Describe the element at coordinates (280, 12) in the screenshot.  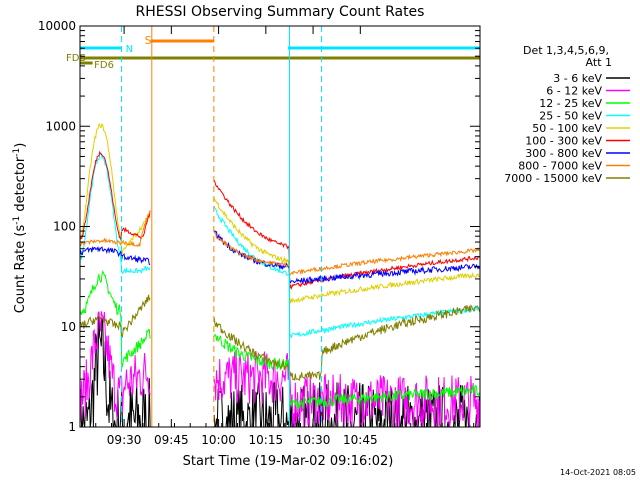
I see `chart-title: RHESSI Observing Summary Count Rates` at that location.